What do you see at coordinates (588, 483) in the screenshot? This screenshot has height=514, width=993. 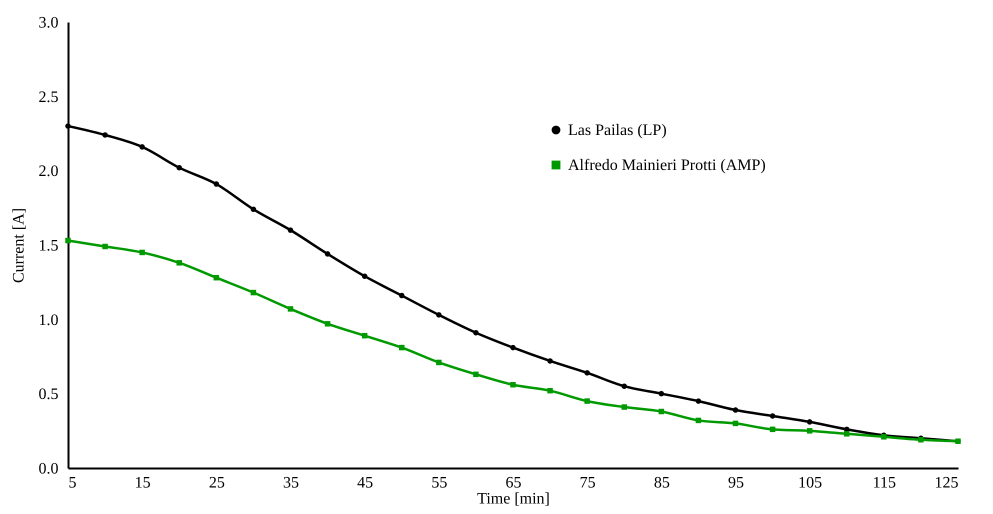 I see `x-tick-label: 75` at bounding box center [588, 483].